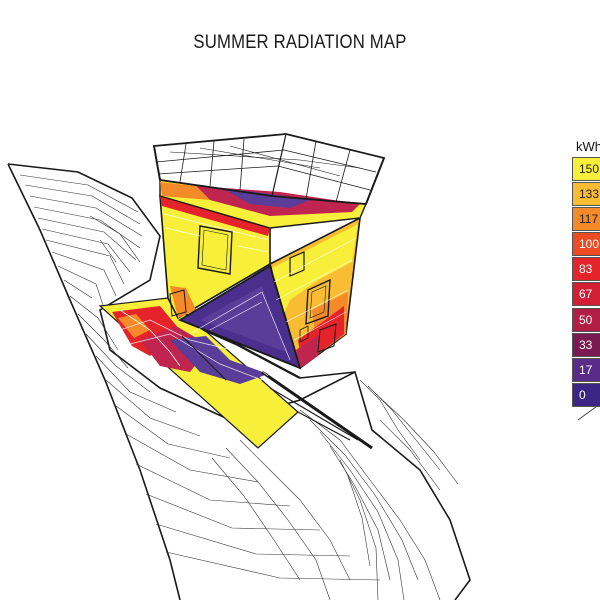  Describe the element at coordinates (297, 264) in the screenshot. I see `window-upper-right` at that location.